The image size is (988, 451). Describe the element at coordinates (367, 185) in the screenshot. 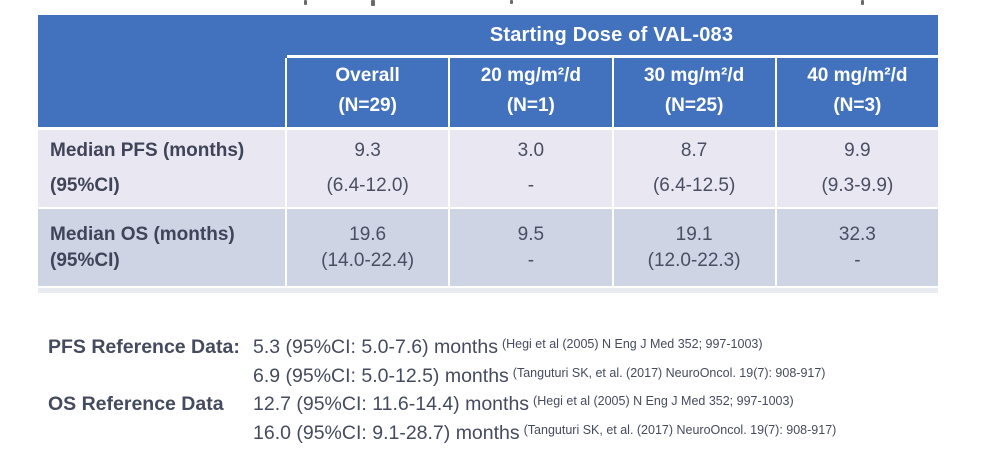

I see `cell-ci: (6.4-12.0)` at that location.